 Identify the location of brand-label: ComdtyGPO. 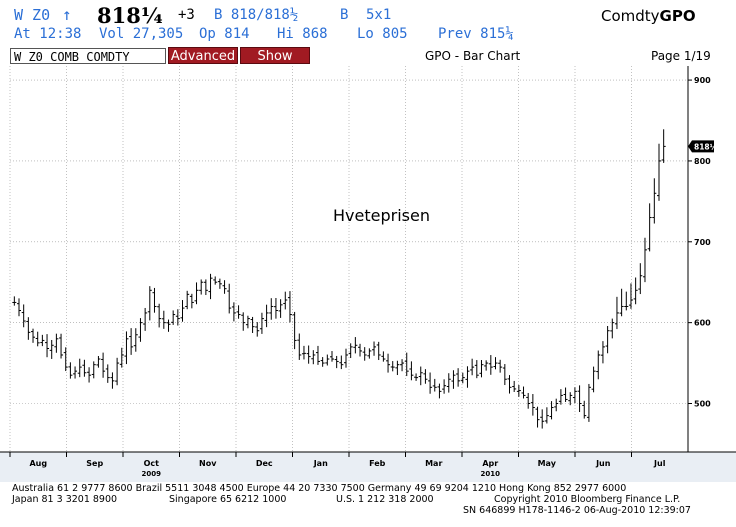
(648, 16).